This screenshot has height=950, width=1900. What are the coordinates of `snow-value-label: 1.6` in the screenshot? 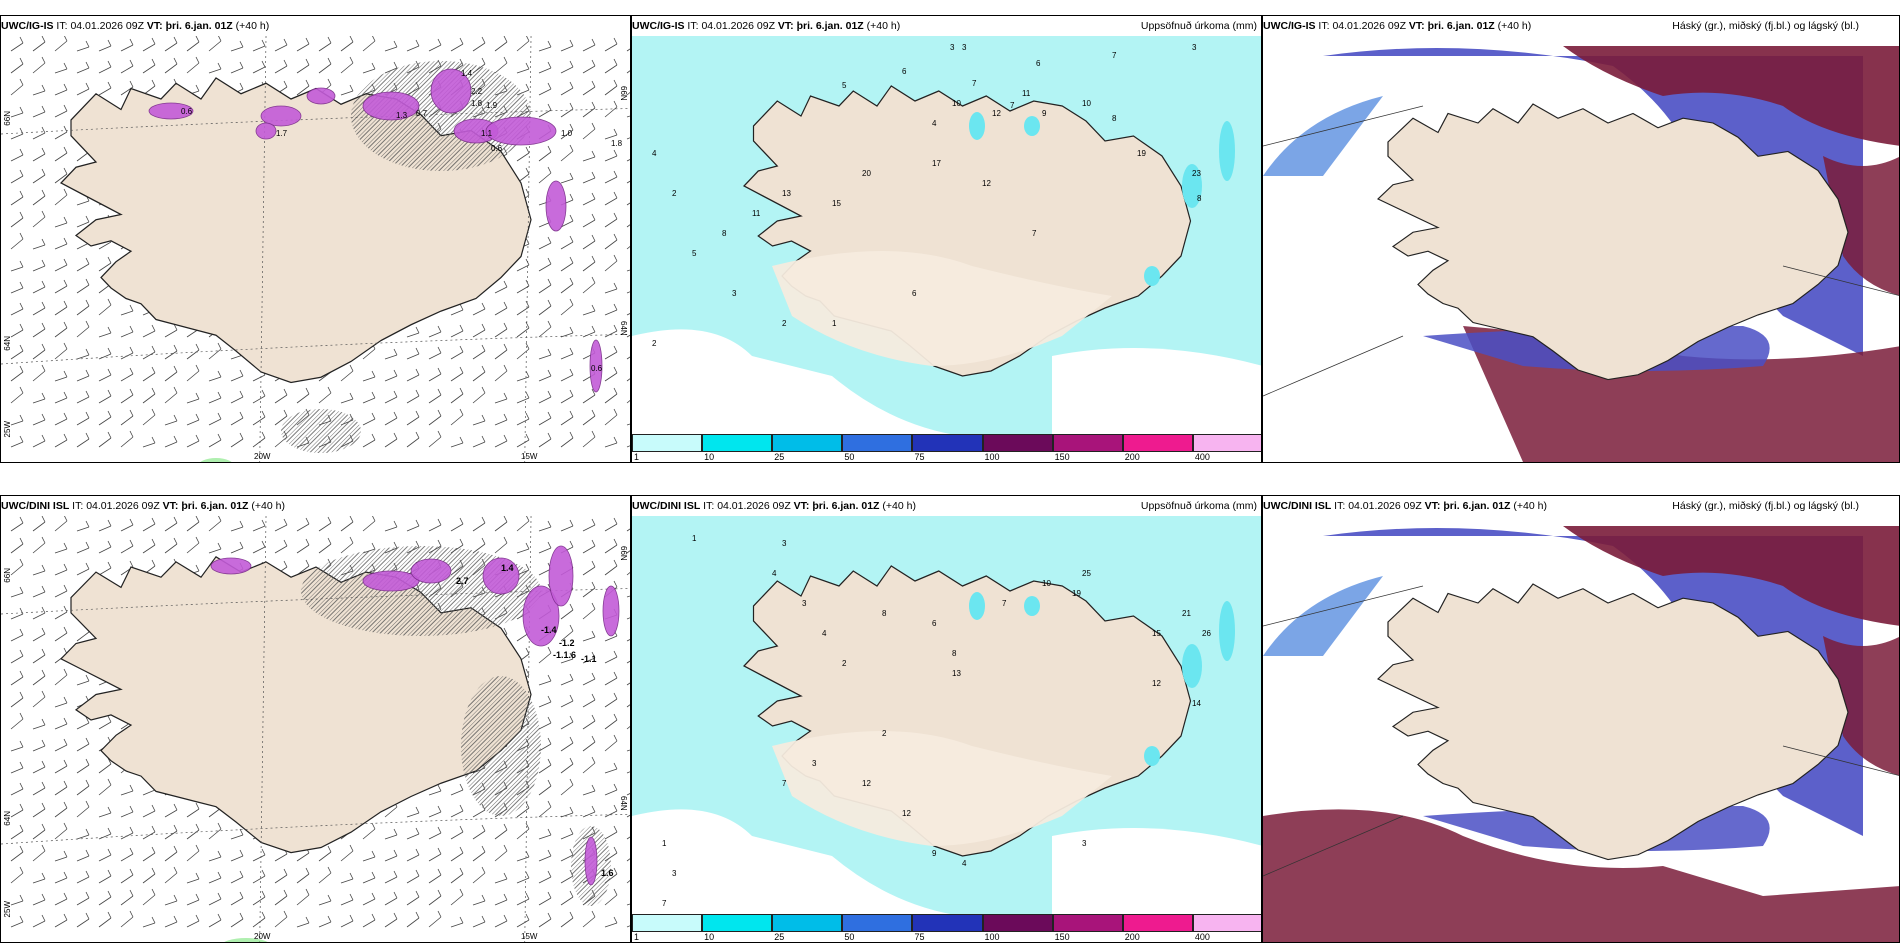 It's located at (607, 873).